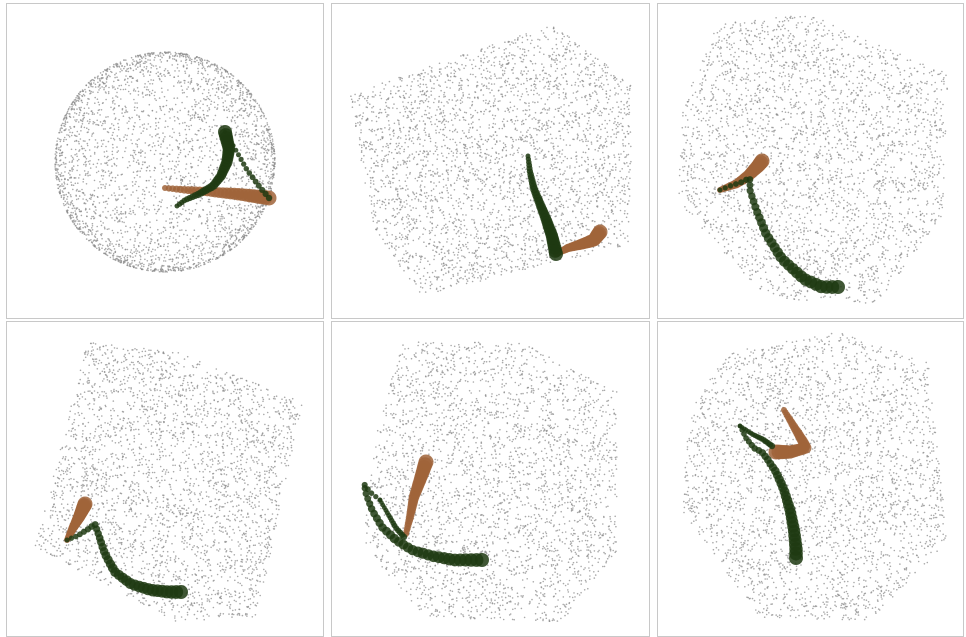 This screenshot has height=637, width=966. I want to click on panel-4-plot, so click(168, 482).